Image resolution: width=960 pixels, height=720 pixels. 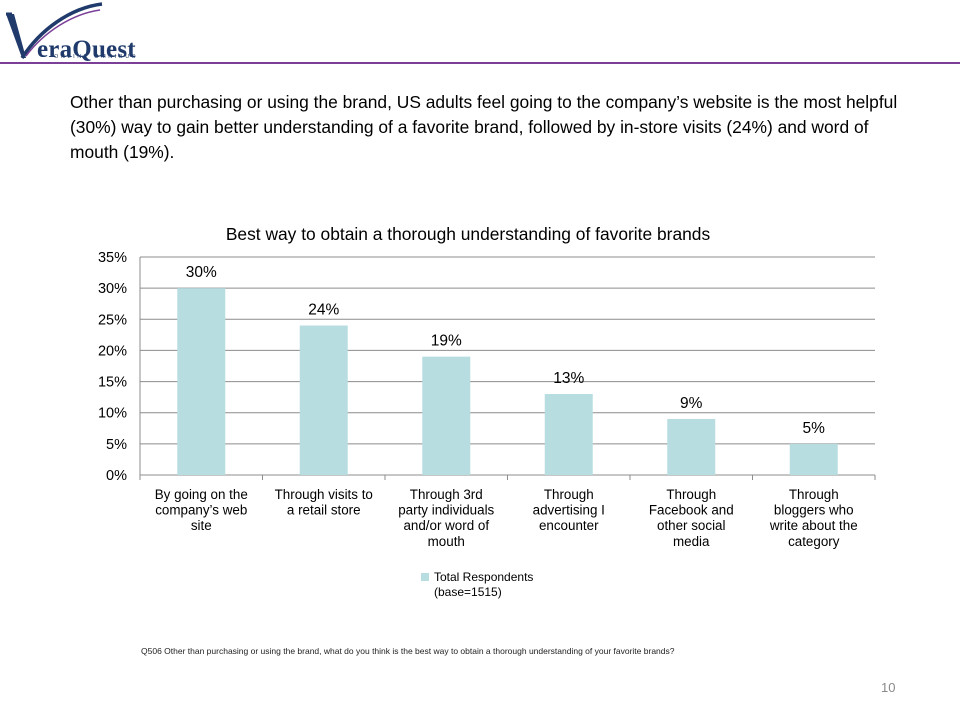 What do you see at coordinates (116, 476) in the screenshot?
I see `y-tick-label: 0%` at bounding box center [116, 476].